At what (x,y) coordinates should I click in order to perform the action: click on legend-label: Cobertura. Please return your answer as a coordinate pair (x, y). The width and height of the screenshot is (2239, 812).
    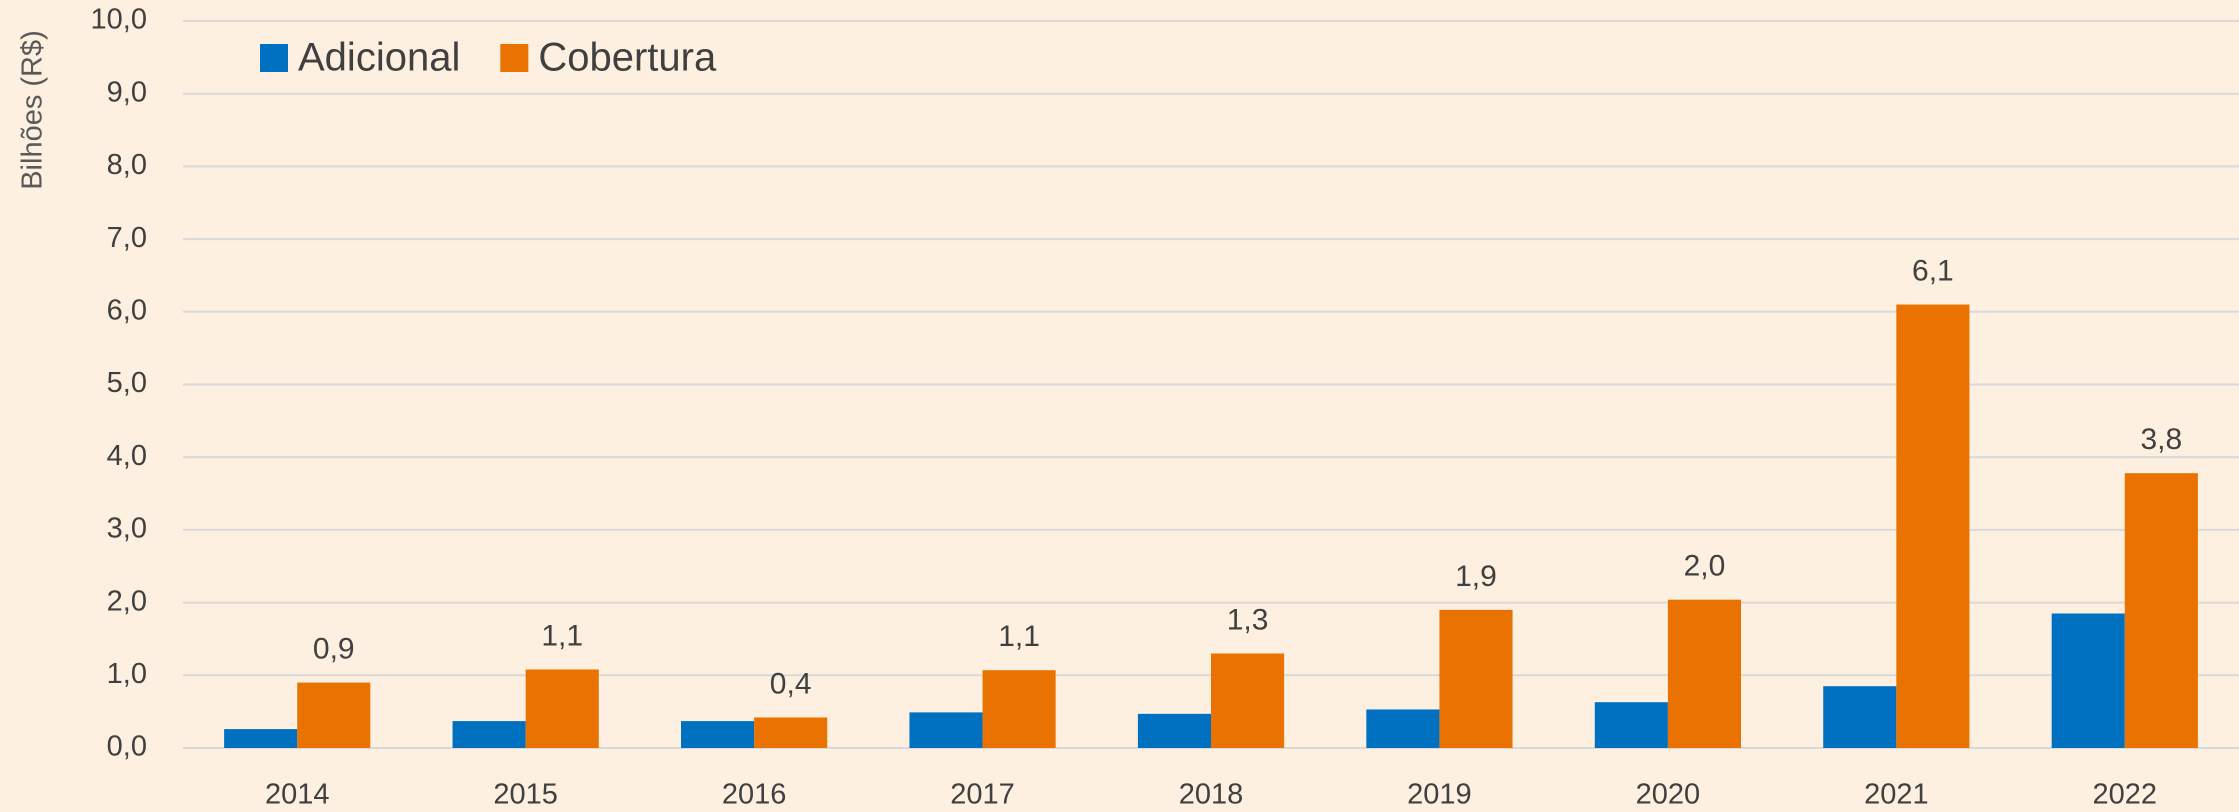
    Looking at the image, I should click on (627, 58).